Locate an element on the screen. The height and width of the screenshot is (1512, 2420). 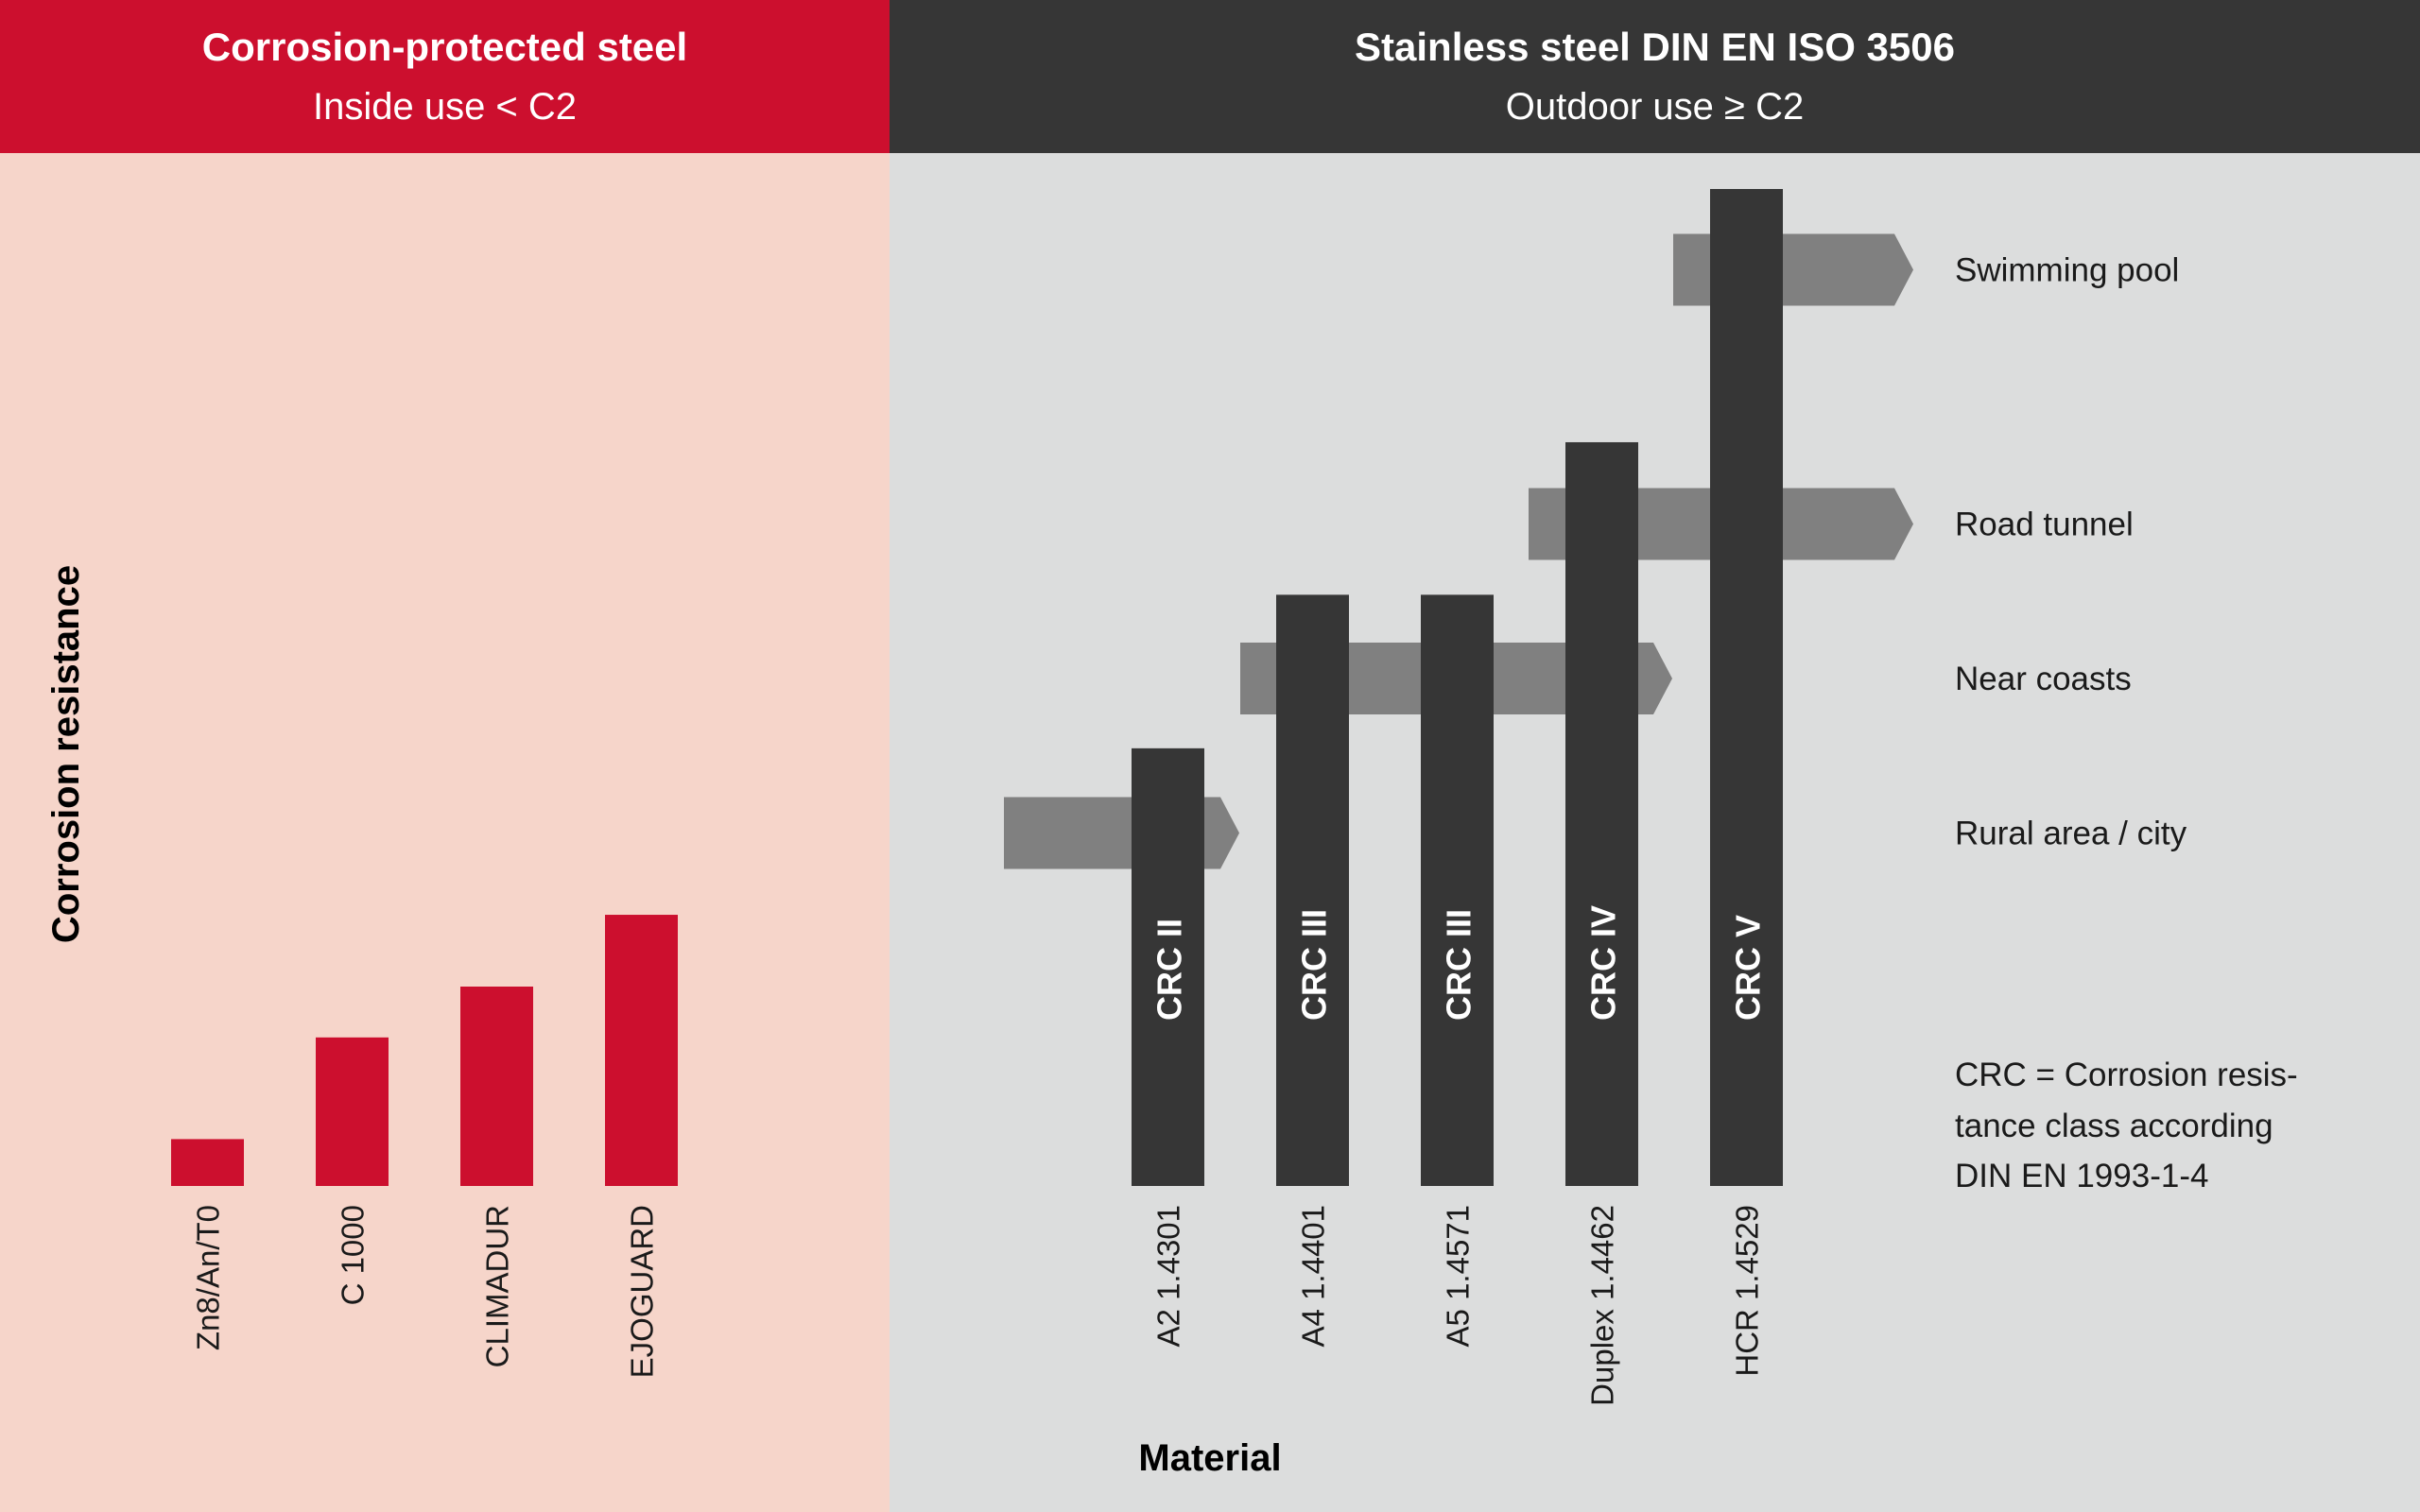
header-left-title: Corrosion-protected steel is located at coordinates (444, 47).